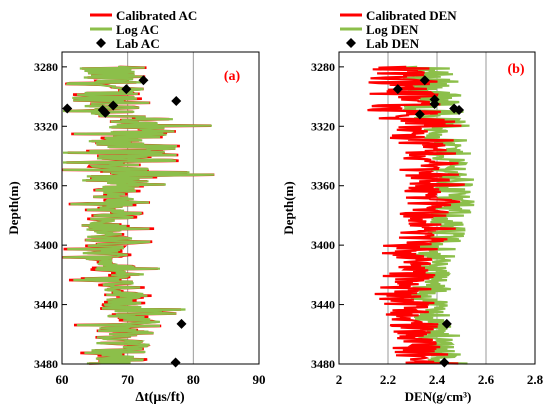  Describe the element at coordinates (393, 43) in the screenshot. I see `legend-lab-den-label: Lab DEN` at that location.